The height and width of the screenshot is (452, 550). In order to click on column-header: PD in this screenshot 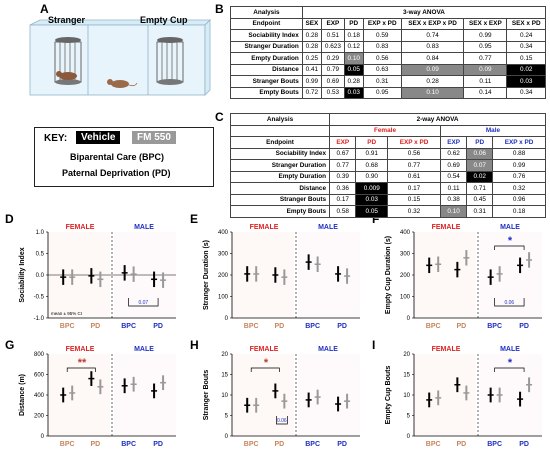, I will do `click(480, 142)`.